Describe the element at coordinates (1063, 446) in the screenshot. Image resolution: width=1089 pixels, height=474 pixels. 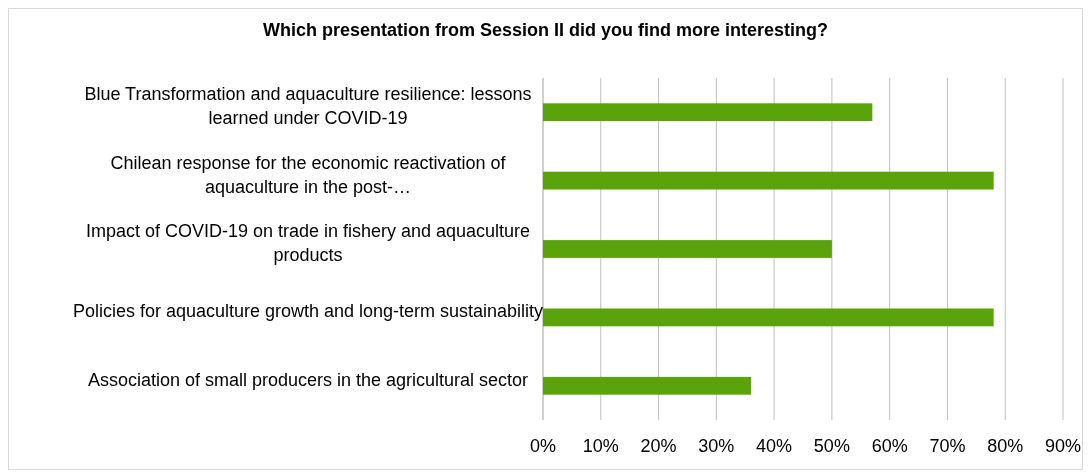
I see `x-tick-label: 90%` at that location.